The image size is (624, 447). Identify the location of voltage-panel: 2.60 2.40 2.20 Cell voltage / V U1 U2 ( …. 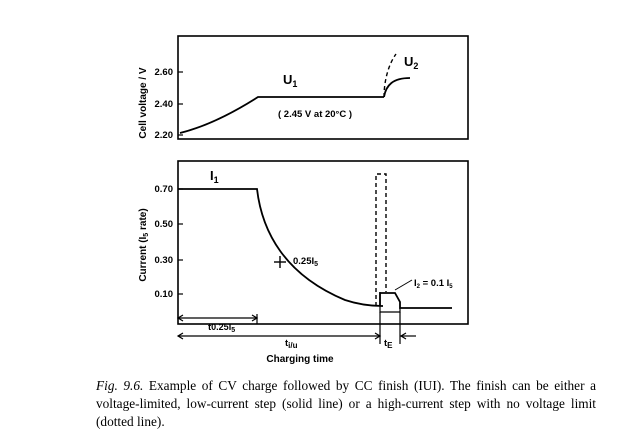
(303, 88).